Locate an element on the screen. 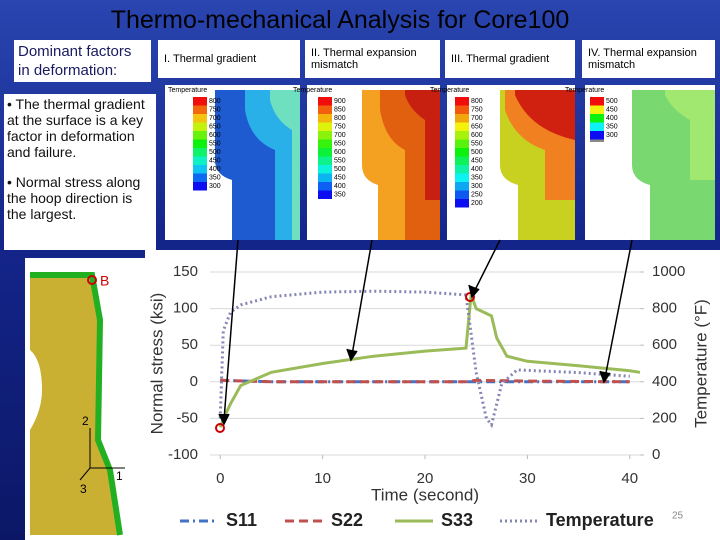 This screenshot has height=540, width=720. x-tick-label: 10 is located at coordinates (322, 478).